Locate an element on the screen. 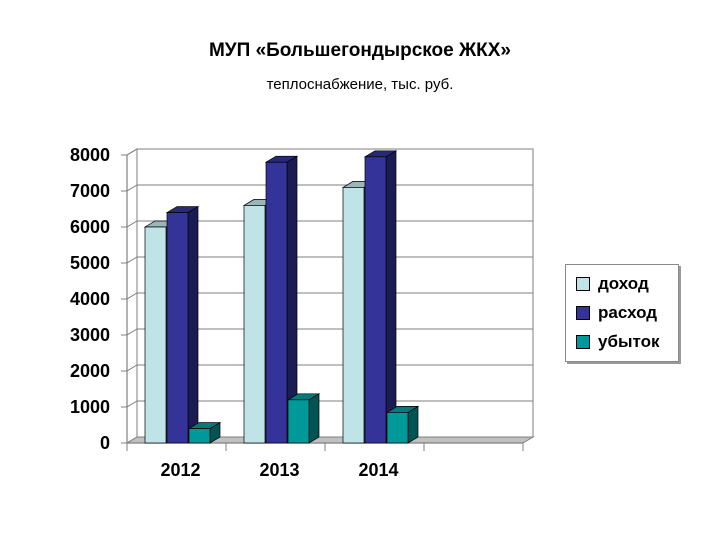 The width and height of the screenshot is (720, 540). x-category-label: 2013 is located at coordinates (279, 470).